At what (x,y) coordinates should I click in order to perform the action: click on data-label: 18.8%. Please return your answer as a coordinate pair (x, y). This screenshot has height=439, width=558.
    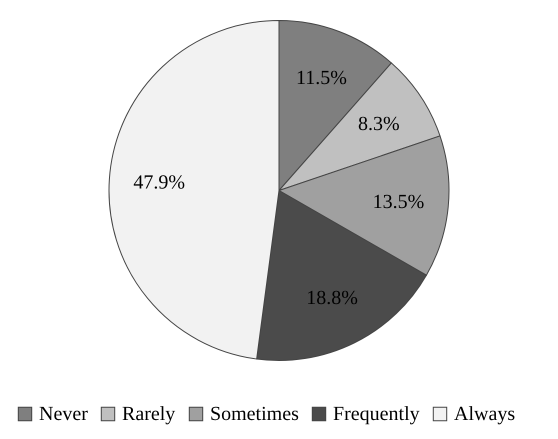
    Looking at the image, I should click on (332, 298).